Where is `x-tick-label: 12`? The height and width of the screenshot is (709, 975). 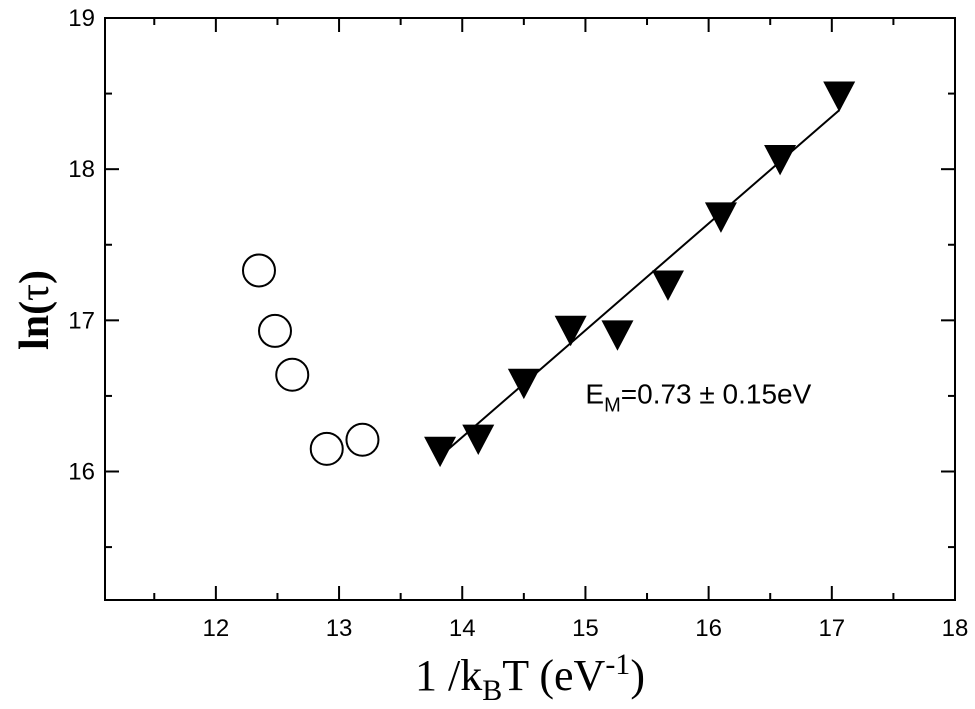
x-tick-label: 12 is located at coordinates (216, 628).